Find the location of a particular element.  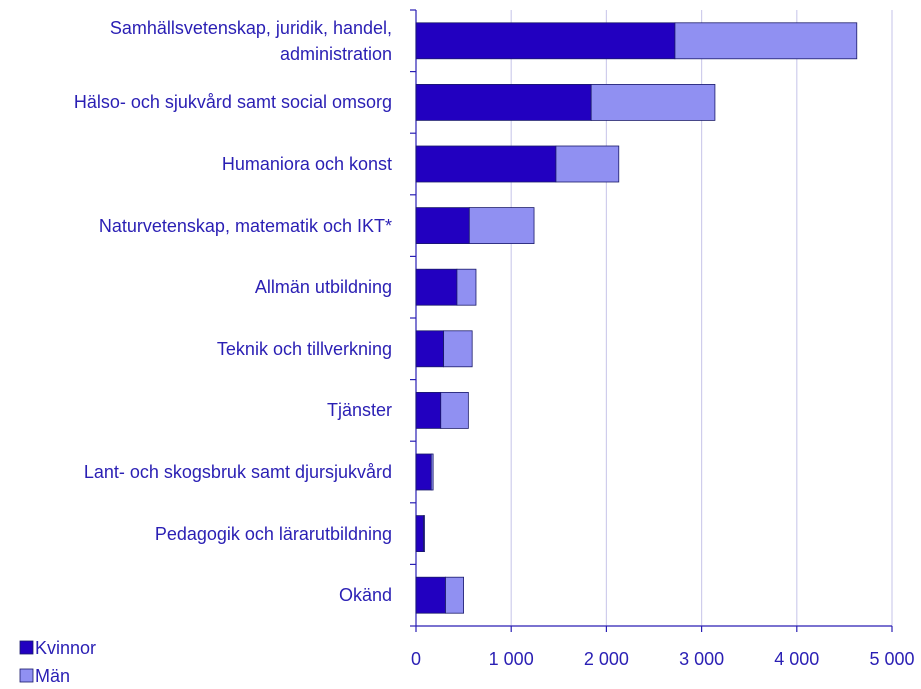

y-tick-label: Teknik och tillverkning is located at coordinates (304, 348).